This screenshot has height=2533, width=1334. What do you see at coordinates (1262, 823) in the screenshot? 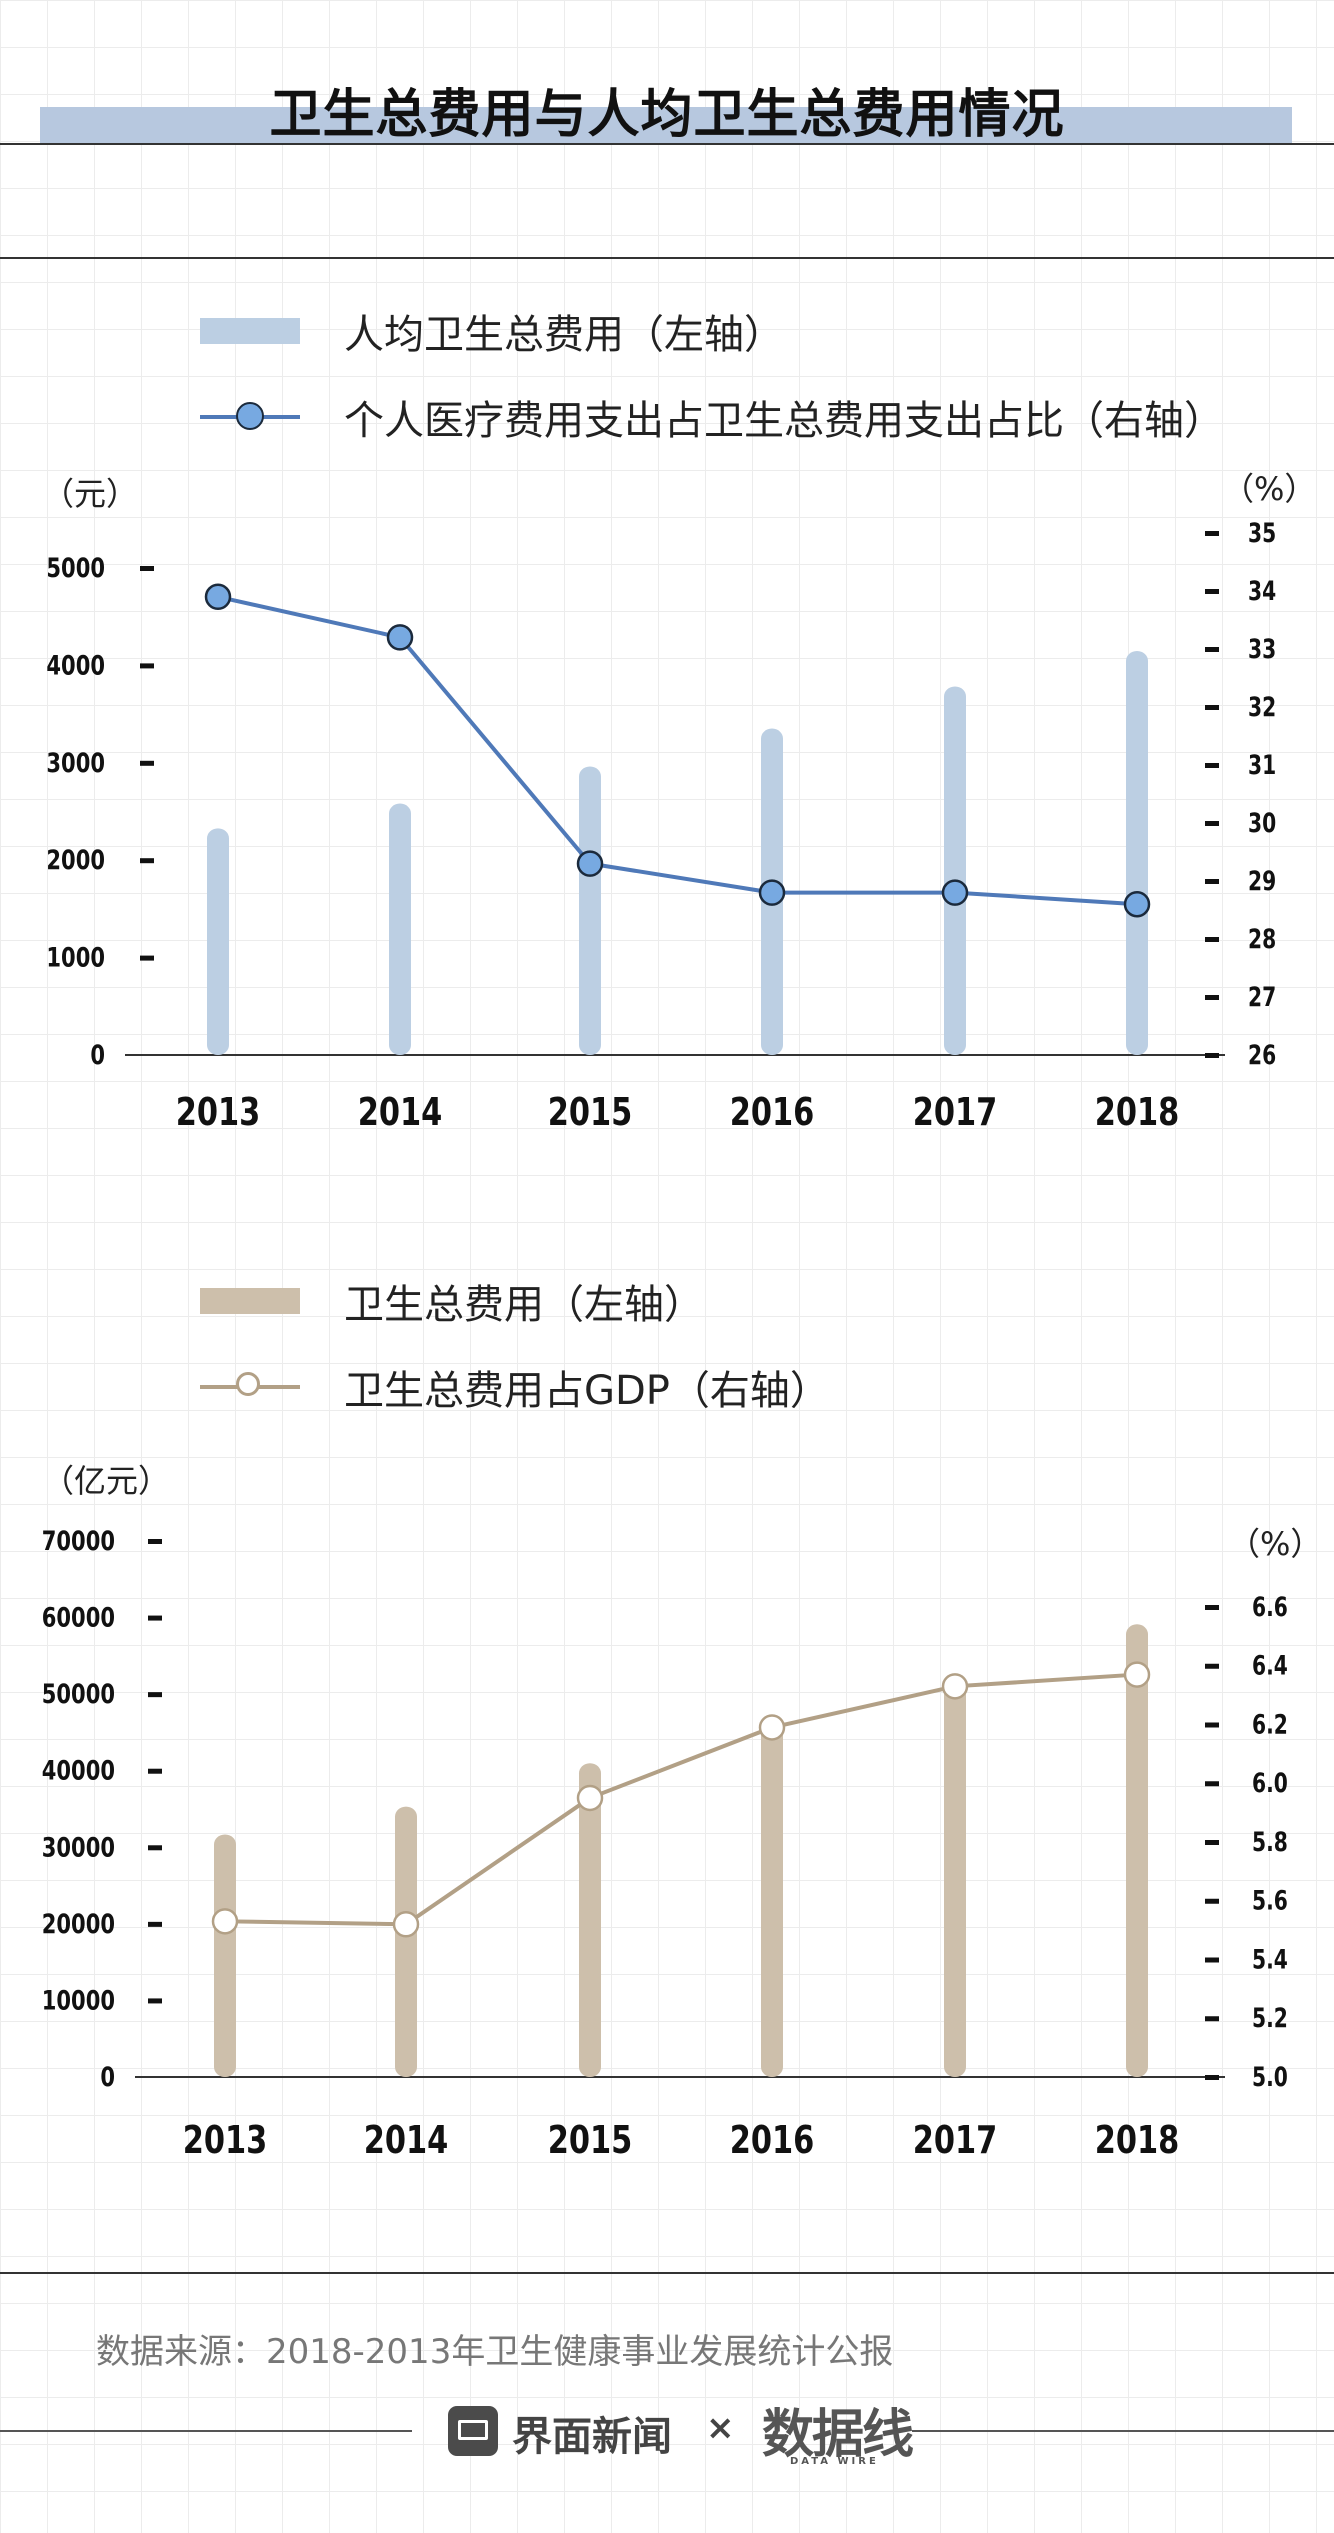
I see `right-tick-label: 30` at bounding box center [1262, 823].